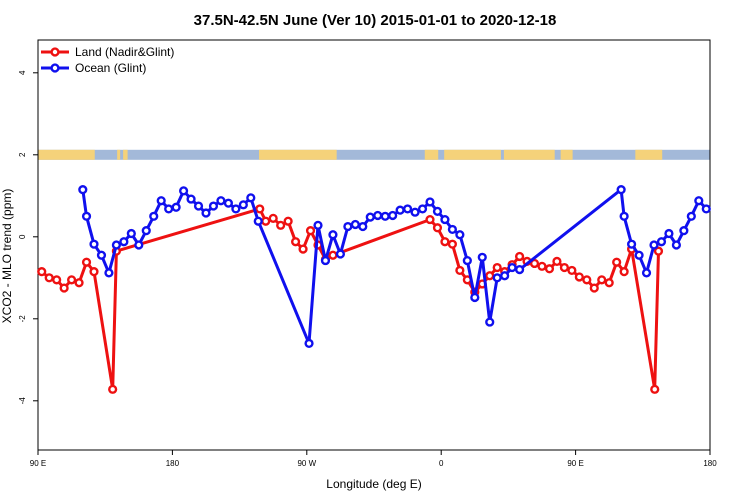  Describe the element at coordinates (374, 154) in the screenshot. I see `ocean-band` at that location.